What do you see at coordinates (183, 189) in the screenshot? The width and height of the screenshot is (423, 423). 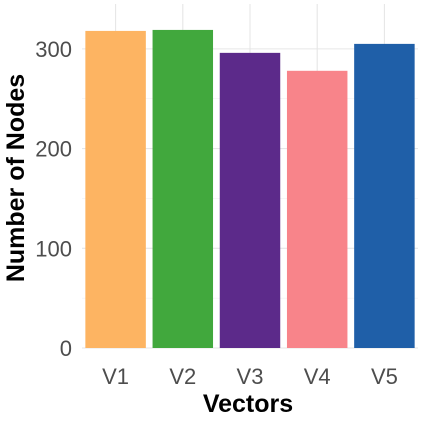 I see `bar-v2` at bounding box center [183, 189].